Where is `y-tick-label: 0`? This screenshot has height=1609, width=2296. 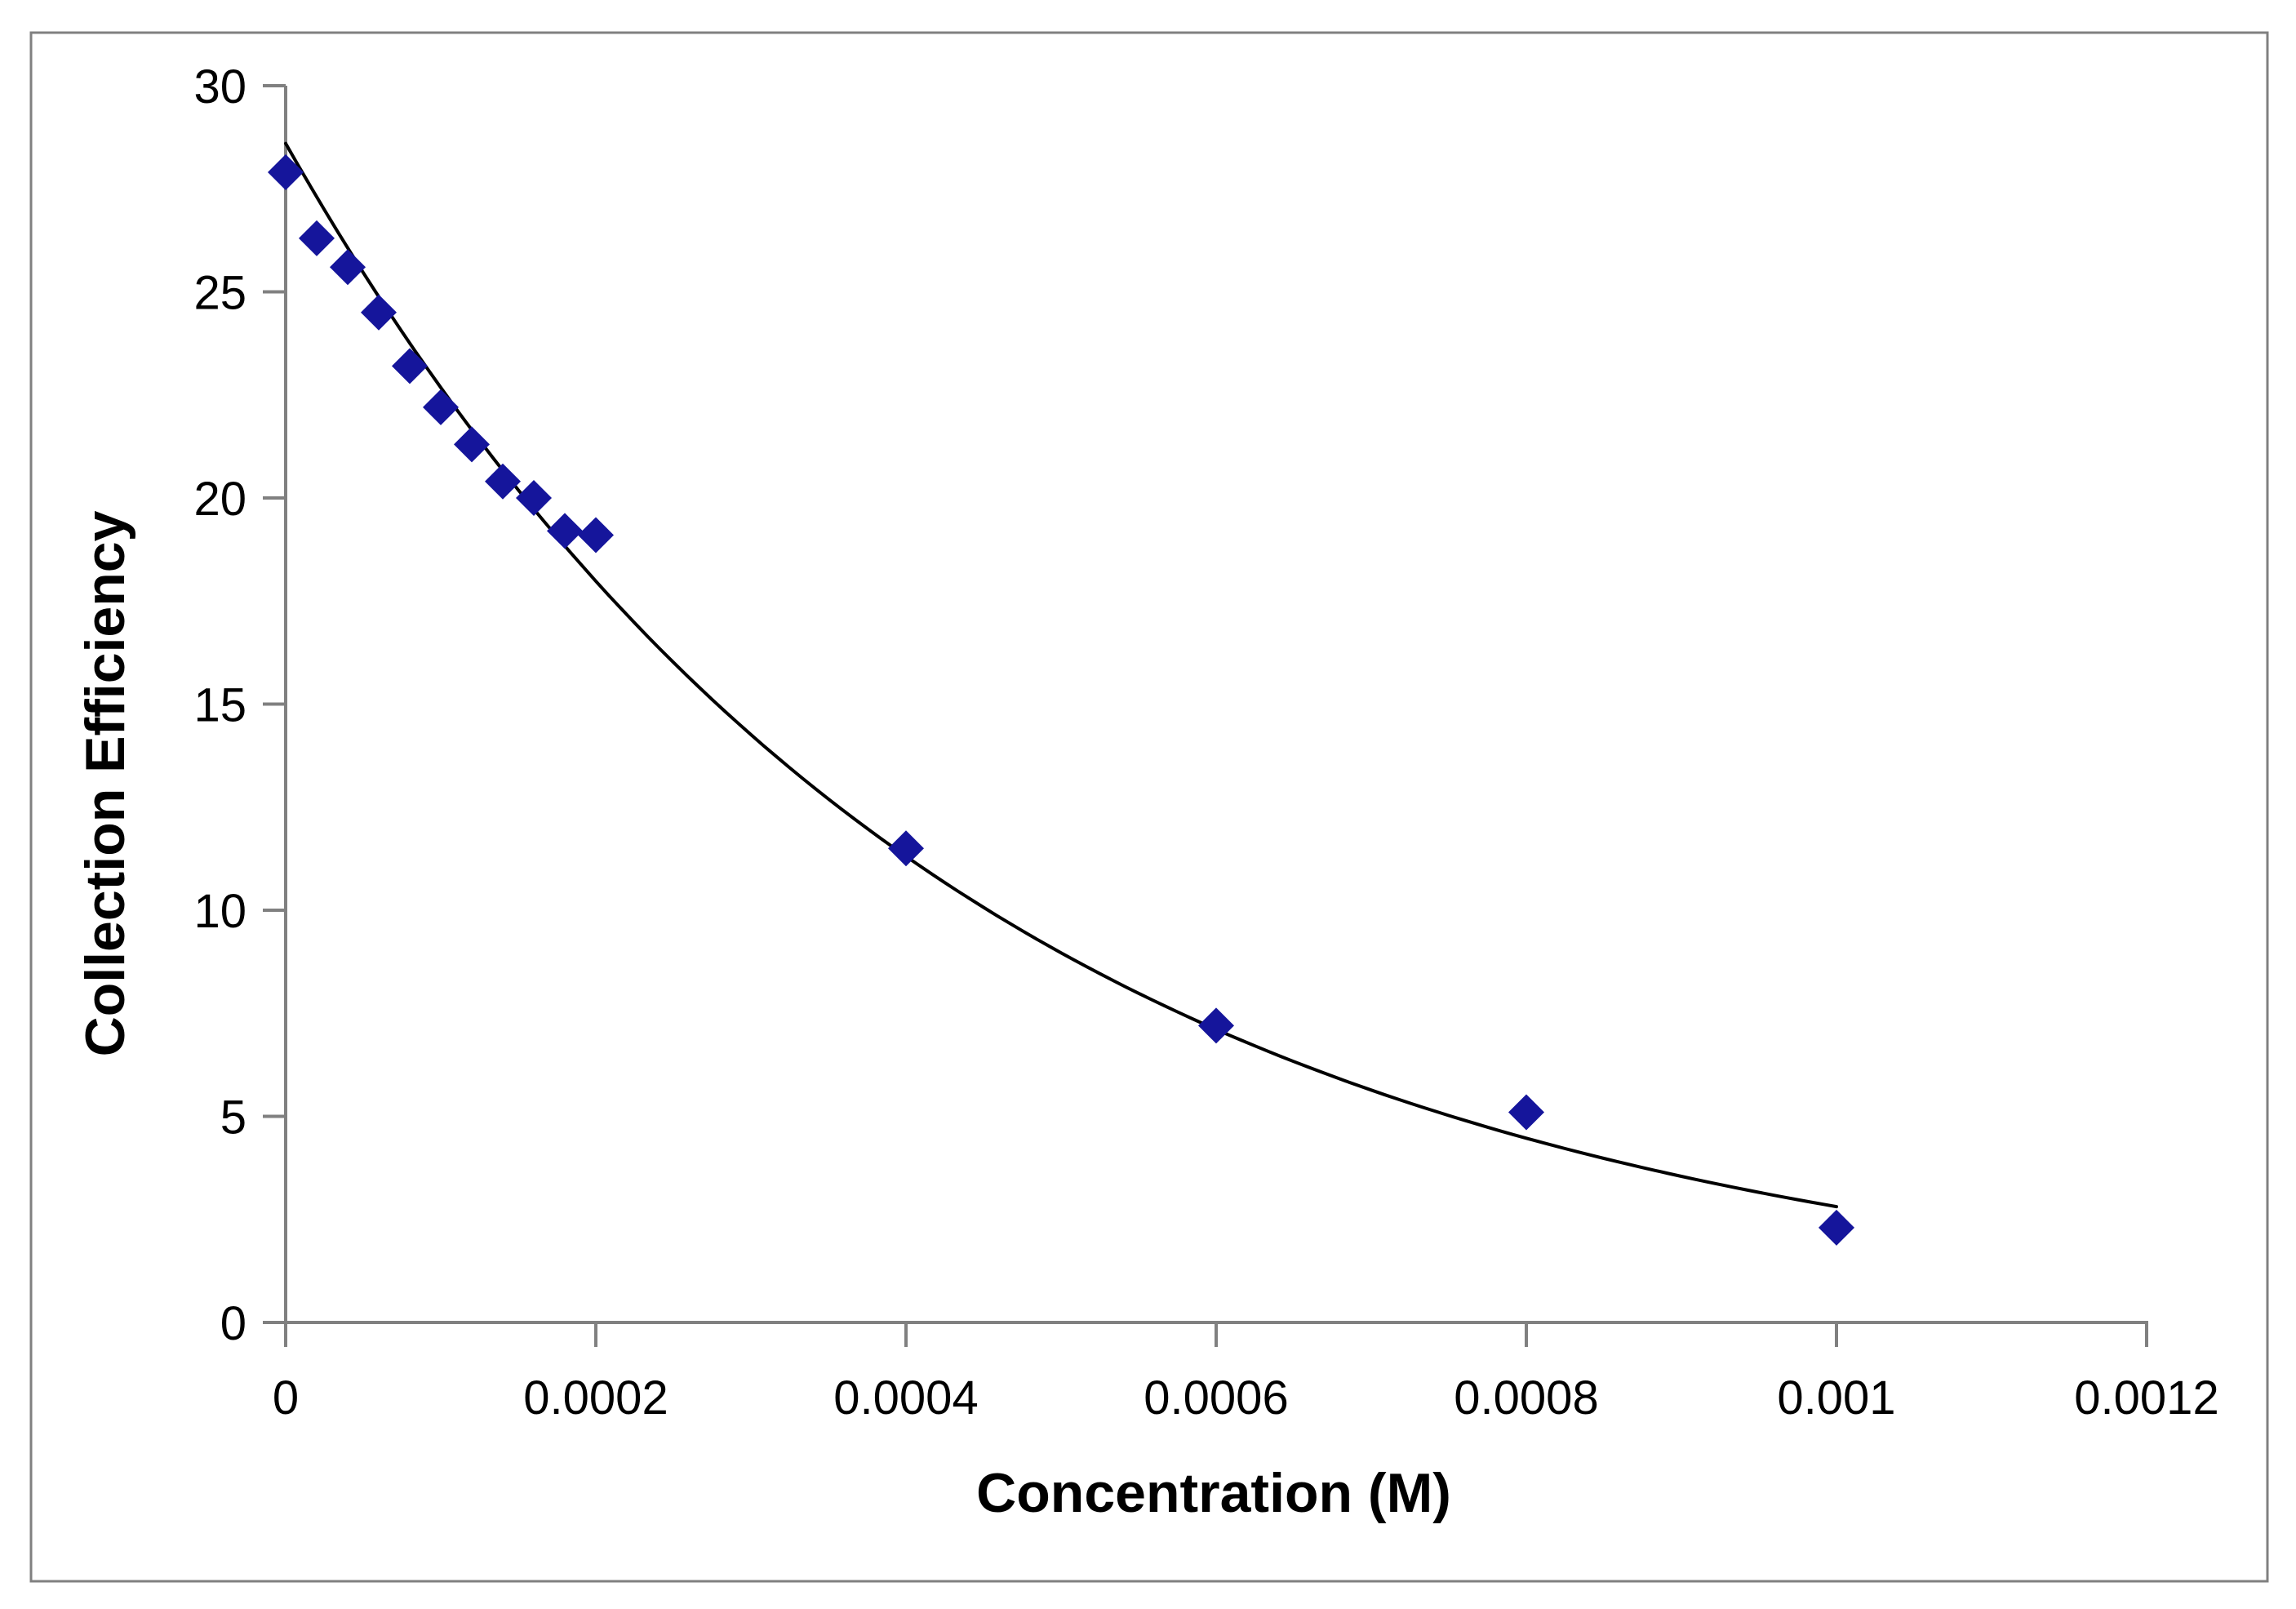 y-tick-label: 0 is located at coordinates (233, 1323).